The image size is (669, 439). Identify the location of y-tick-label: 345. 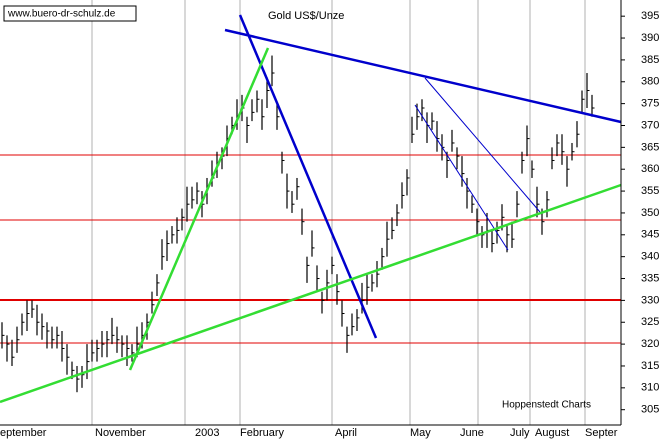
(650, 235).